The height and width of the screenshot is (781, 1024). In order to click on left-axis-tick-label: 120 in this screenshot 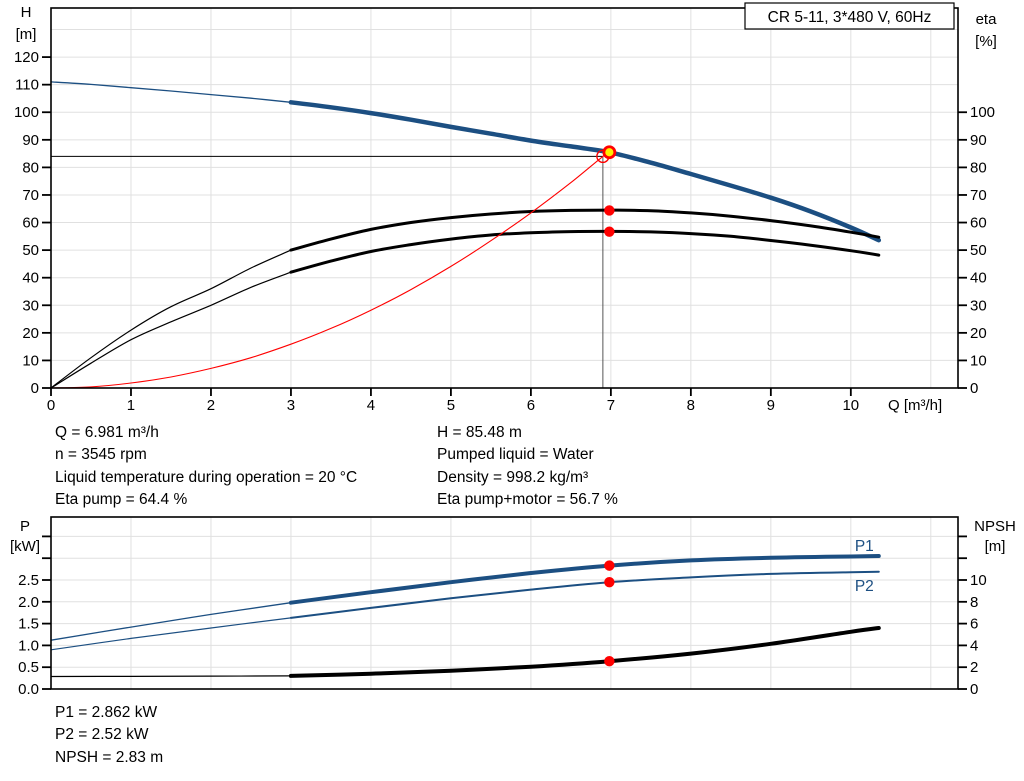, I will do `click(26, 57)`.